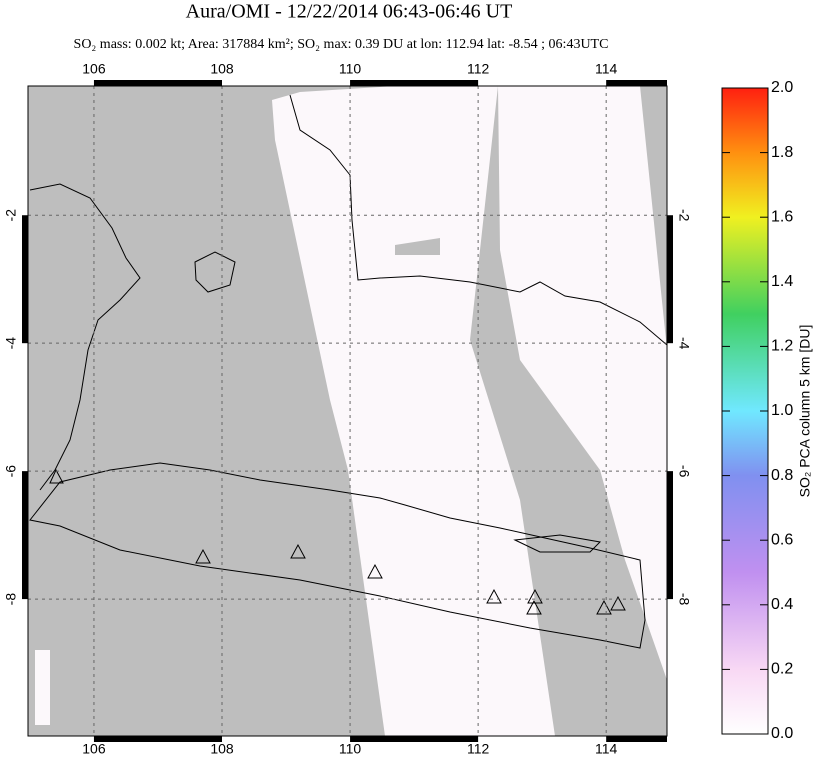  What do you see at coordinates (782, 152) in the screenshot?
I see `colorbar-tick-label: 1.8` at bounding box center [782, 152].